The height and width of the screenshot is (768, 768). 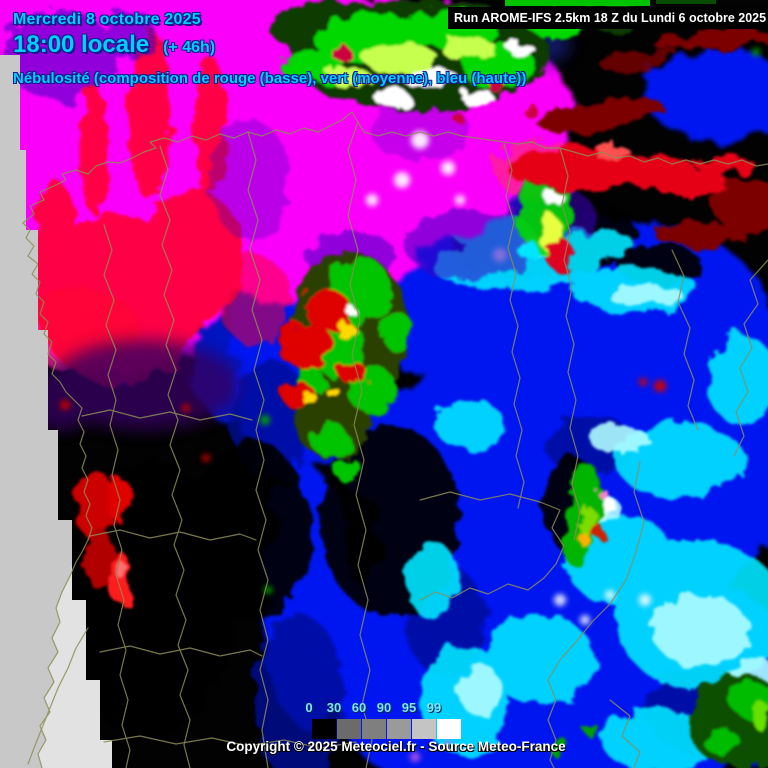 I want to click on west-coastline, so click(x=57, y=495).